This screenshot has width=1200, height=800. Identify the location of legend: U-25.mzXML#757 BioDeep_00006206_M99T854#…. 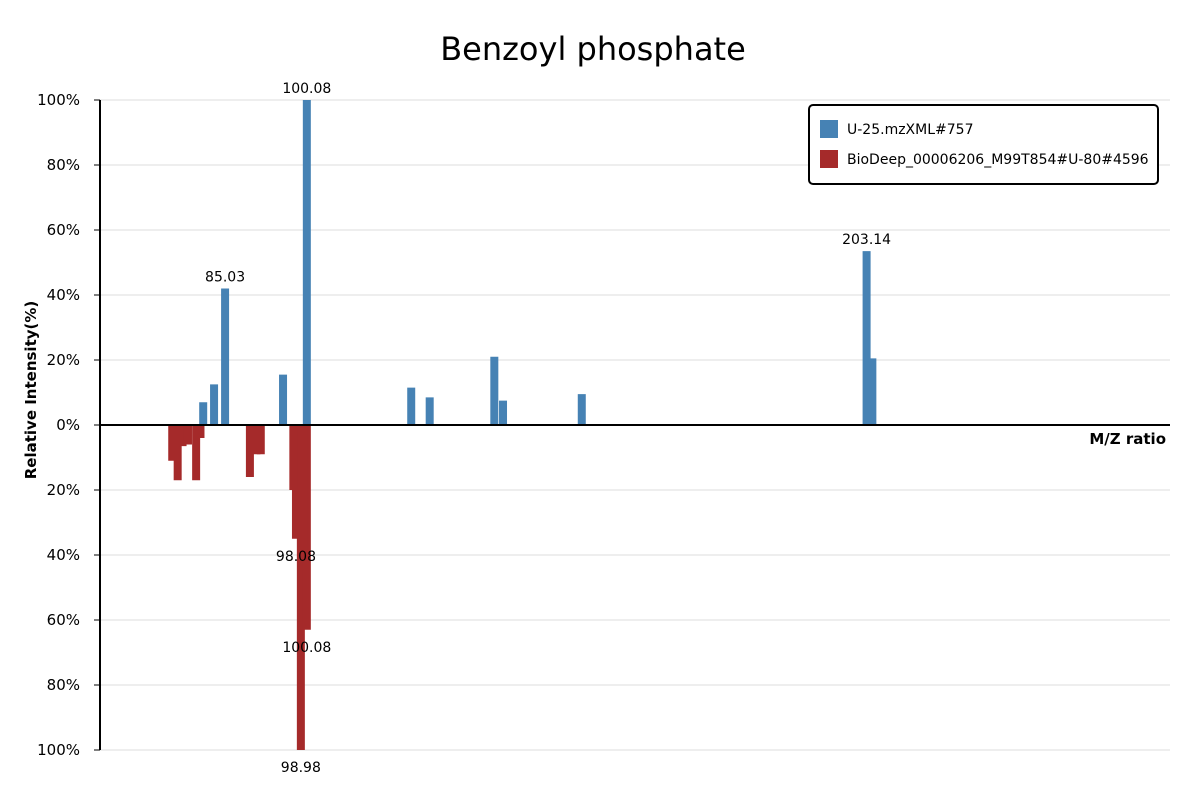
(983, 144).